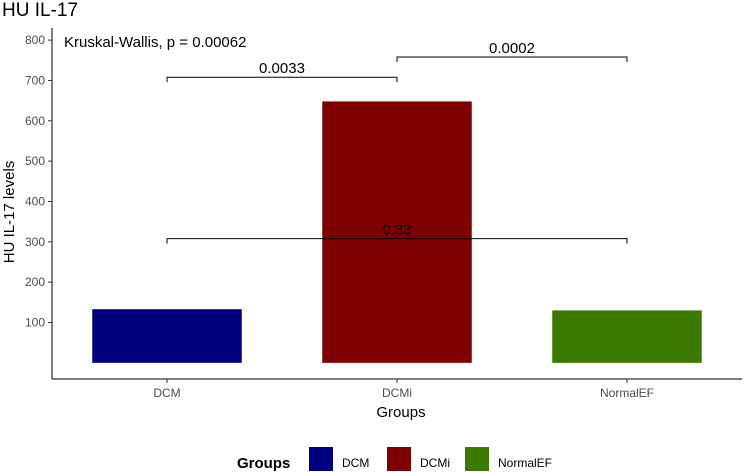 The height and width of the screenshot is (472, 745). Describe the element at coordinates (40, 10) in the screenshot. I see `chart-title: HU IL-17` at that location.